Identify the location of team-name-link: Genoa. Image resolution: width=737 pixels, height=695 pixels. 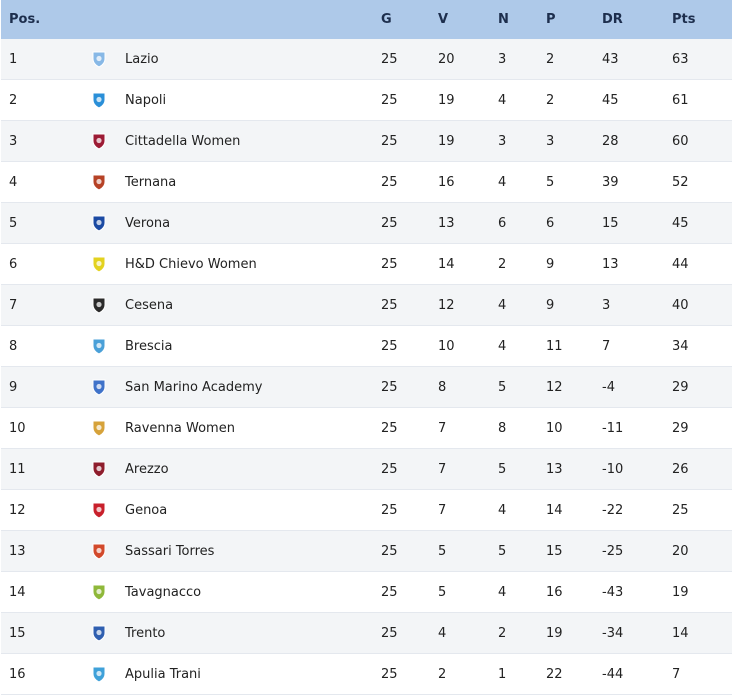
(146, 510).